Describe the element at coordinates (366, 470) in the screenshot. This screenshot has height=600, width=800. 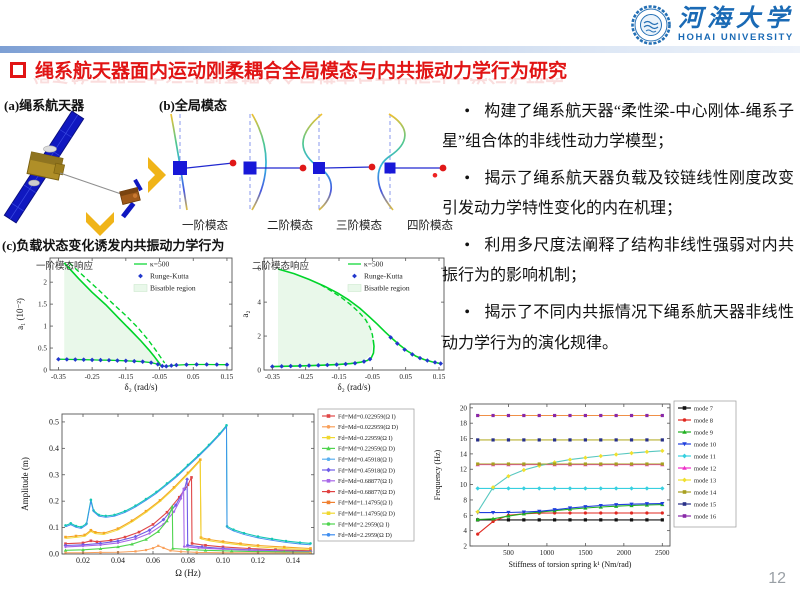
I see `svg-text: Fd=Md=0.45918(Ω D)` at that location.